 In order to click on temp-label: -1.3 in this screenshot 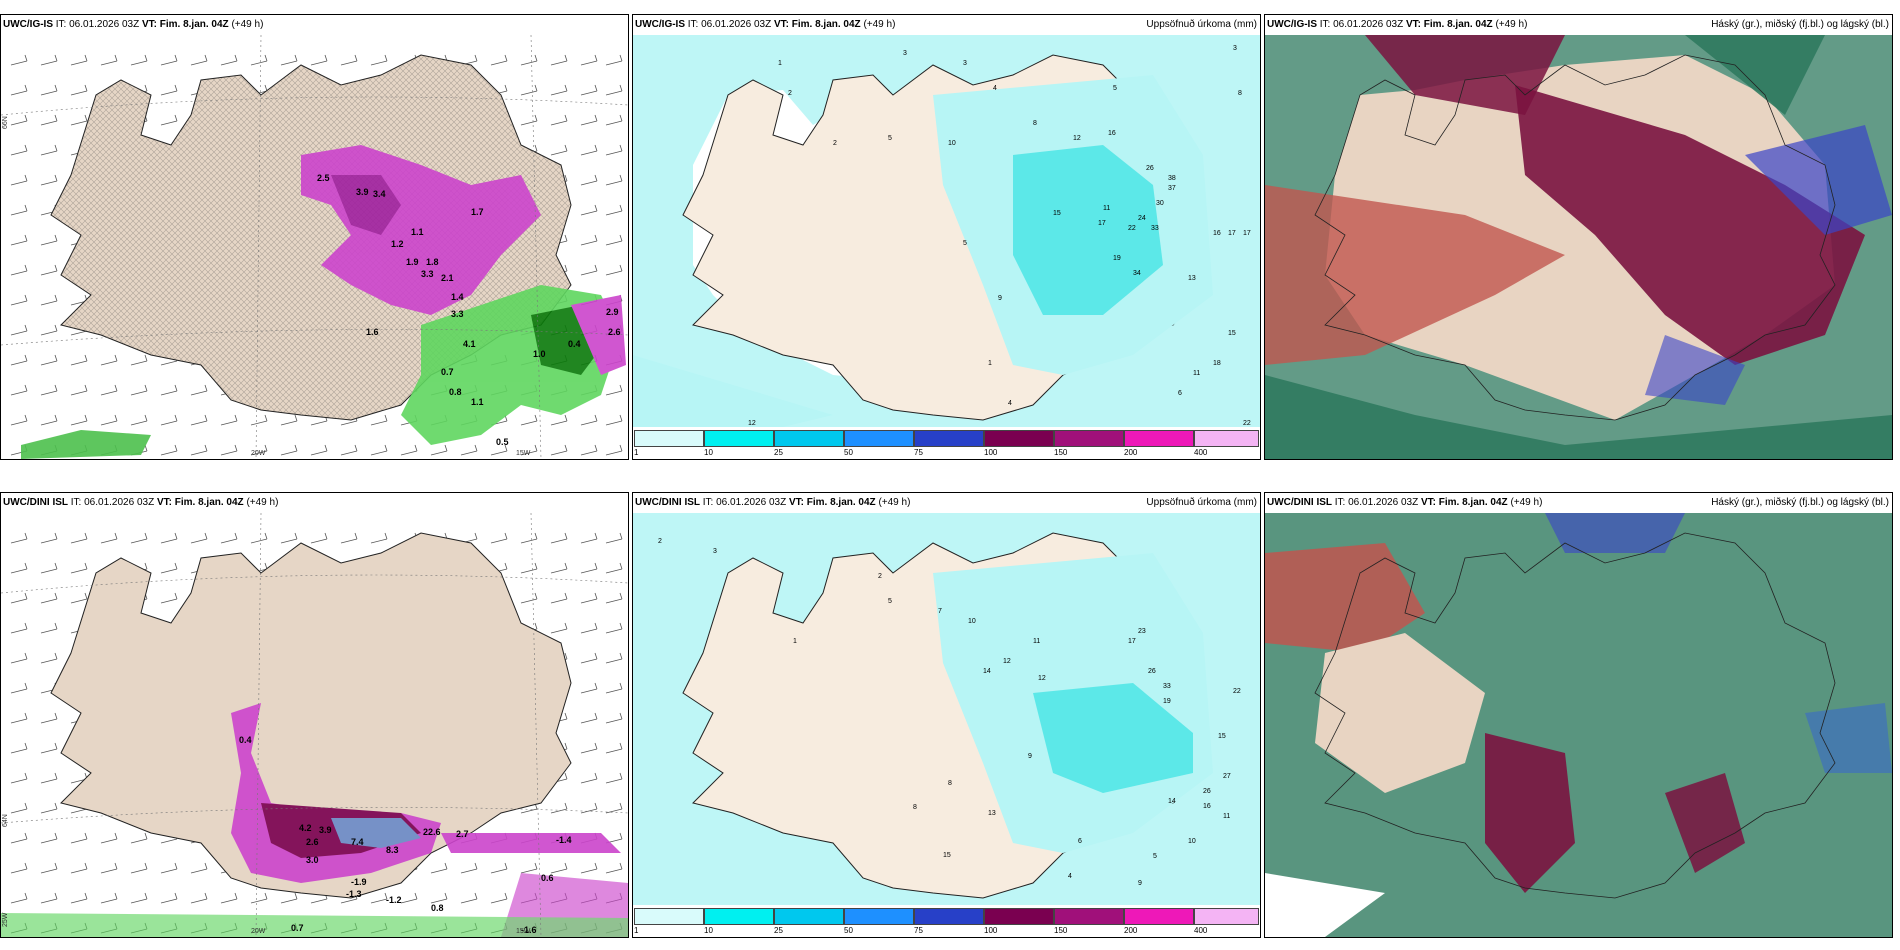, I will do `click(354, 894)`.